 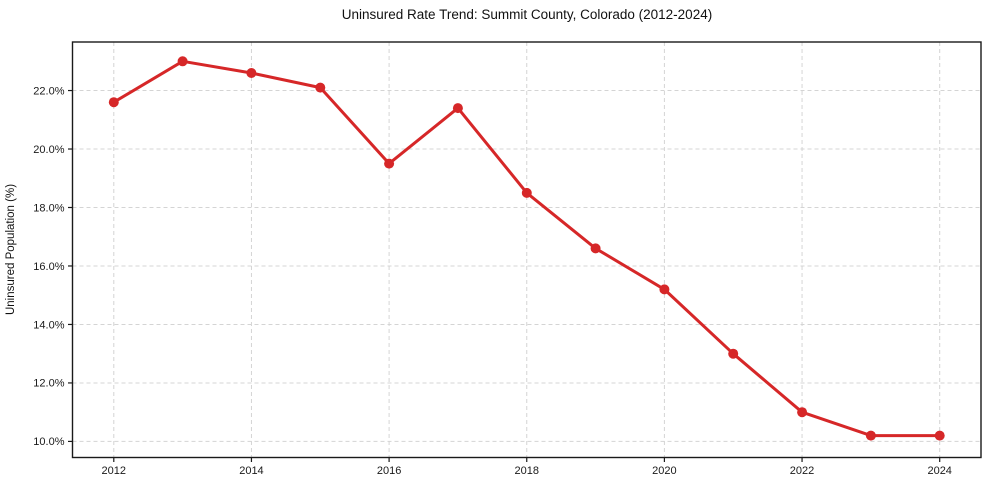 I want to click on y-tick-label: 22.0%, so click(x=48, y=91).